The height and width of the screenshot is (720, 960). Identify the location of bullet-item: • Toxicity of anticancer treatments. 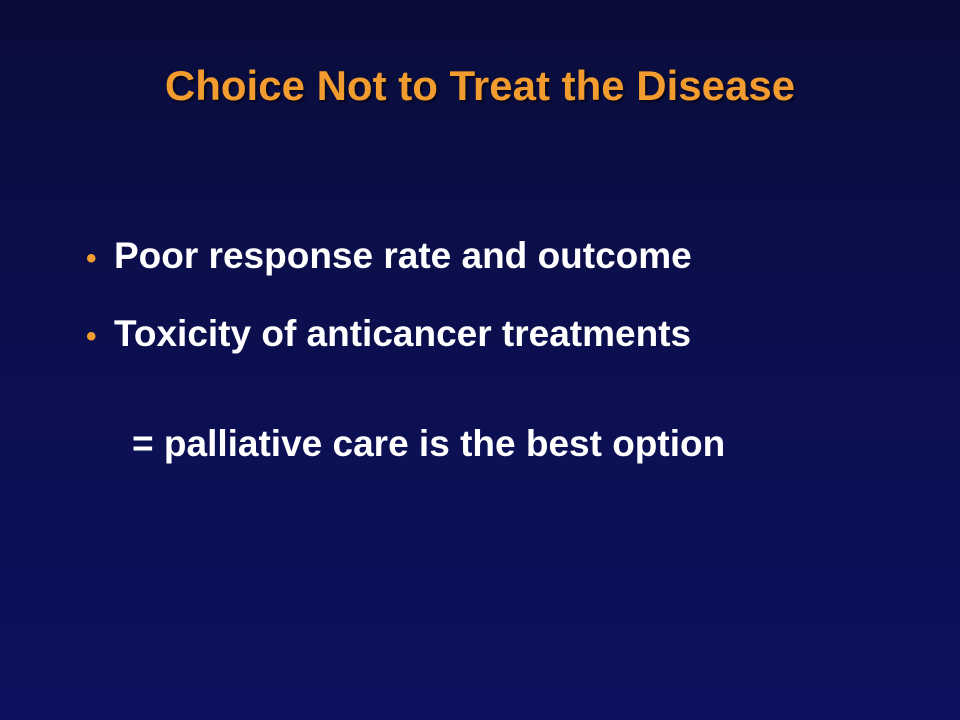
(389, 345).